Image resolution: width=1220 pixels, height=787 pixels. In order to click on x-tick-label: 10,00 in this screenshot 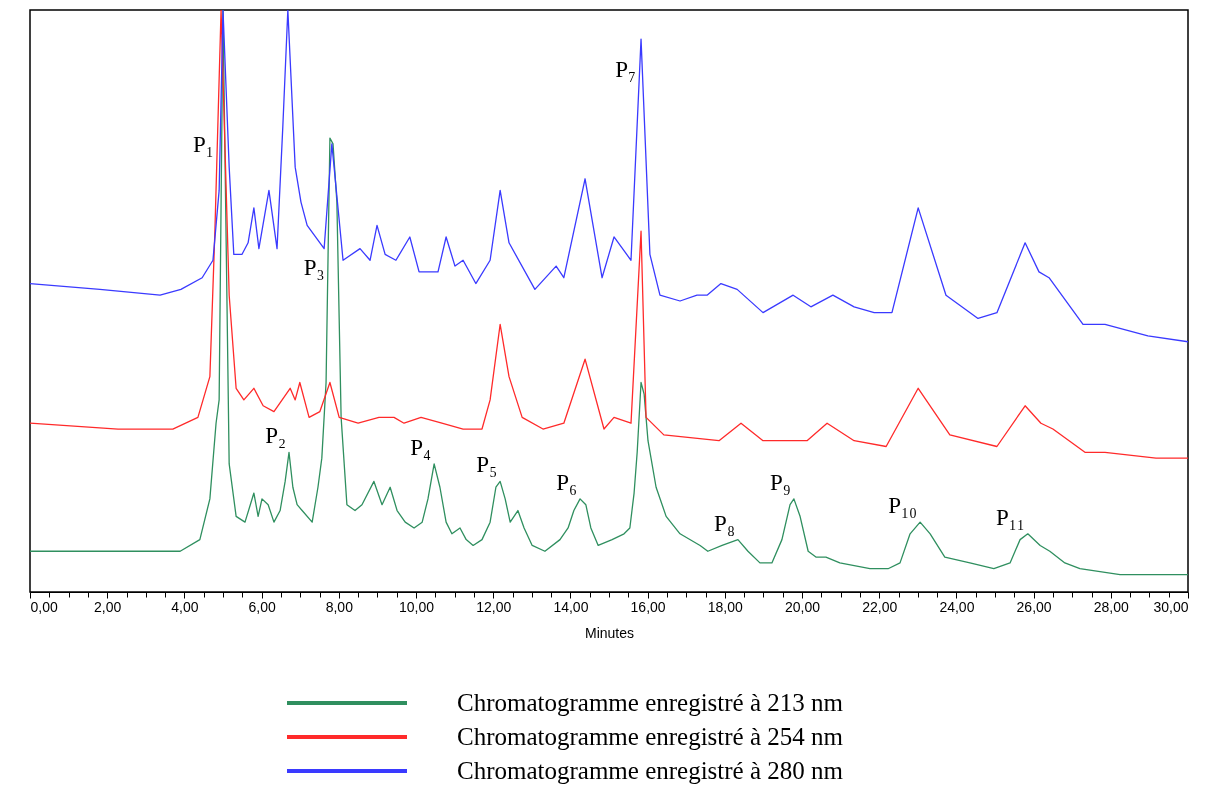, I will do `click(416, 606)`.